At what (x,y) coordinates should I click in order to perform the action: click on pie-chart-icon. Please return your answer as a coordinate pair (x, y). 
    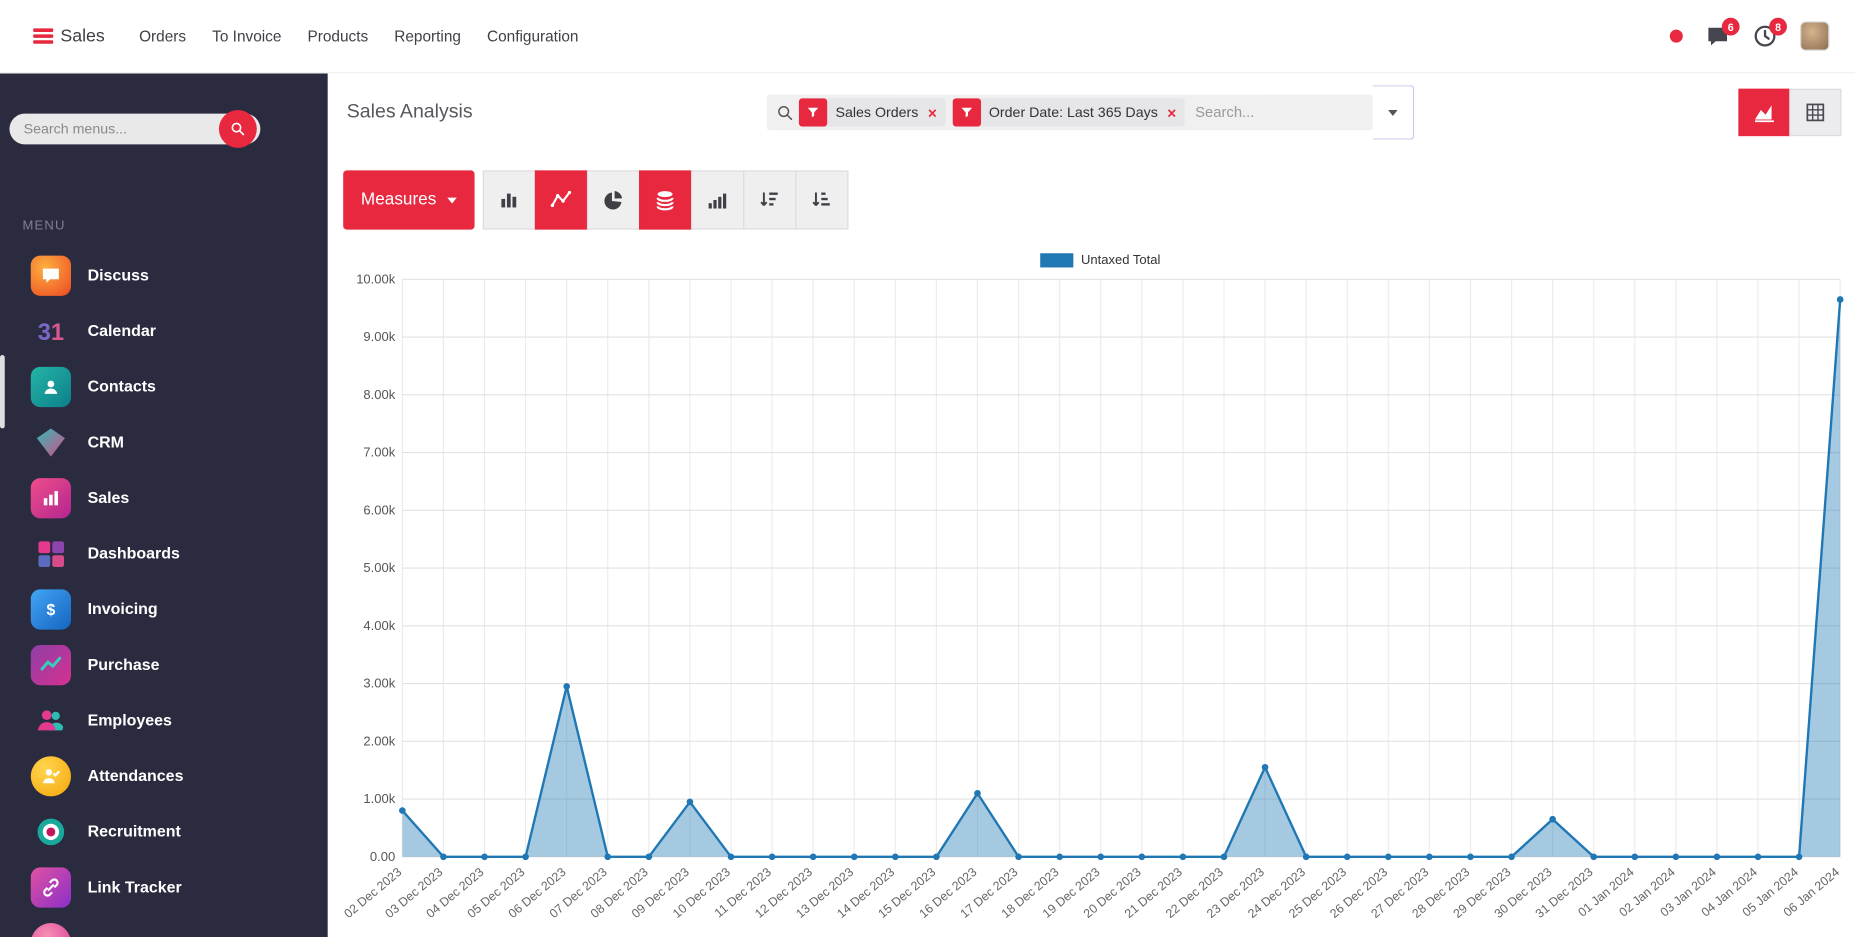
    Looking at the image, I should click on (613, 199).